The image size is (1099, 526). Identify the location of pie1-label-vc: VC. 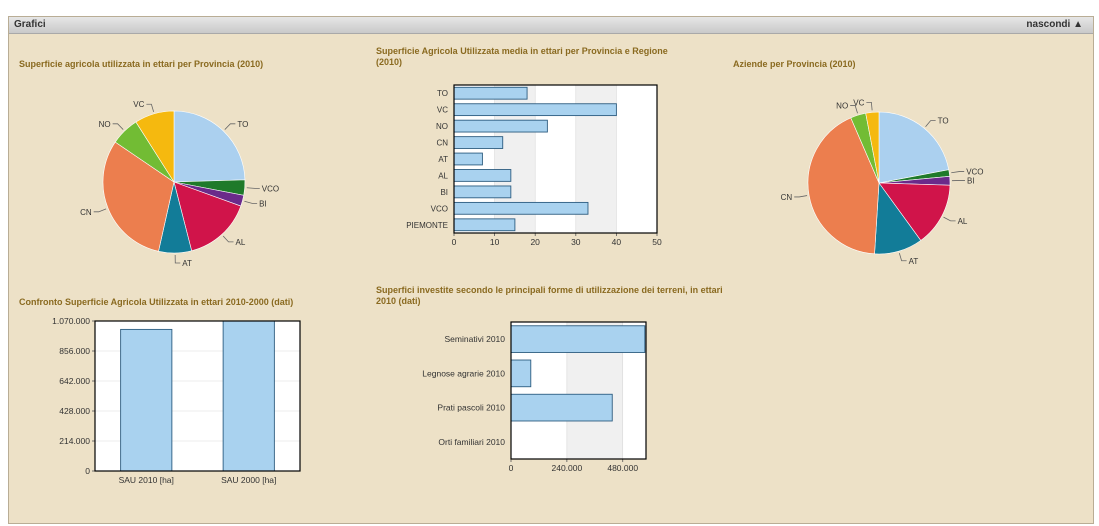
(138, 104).